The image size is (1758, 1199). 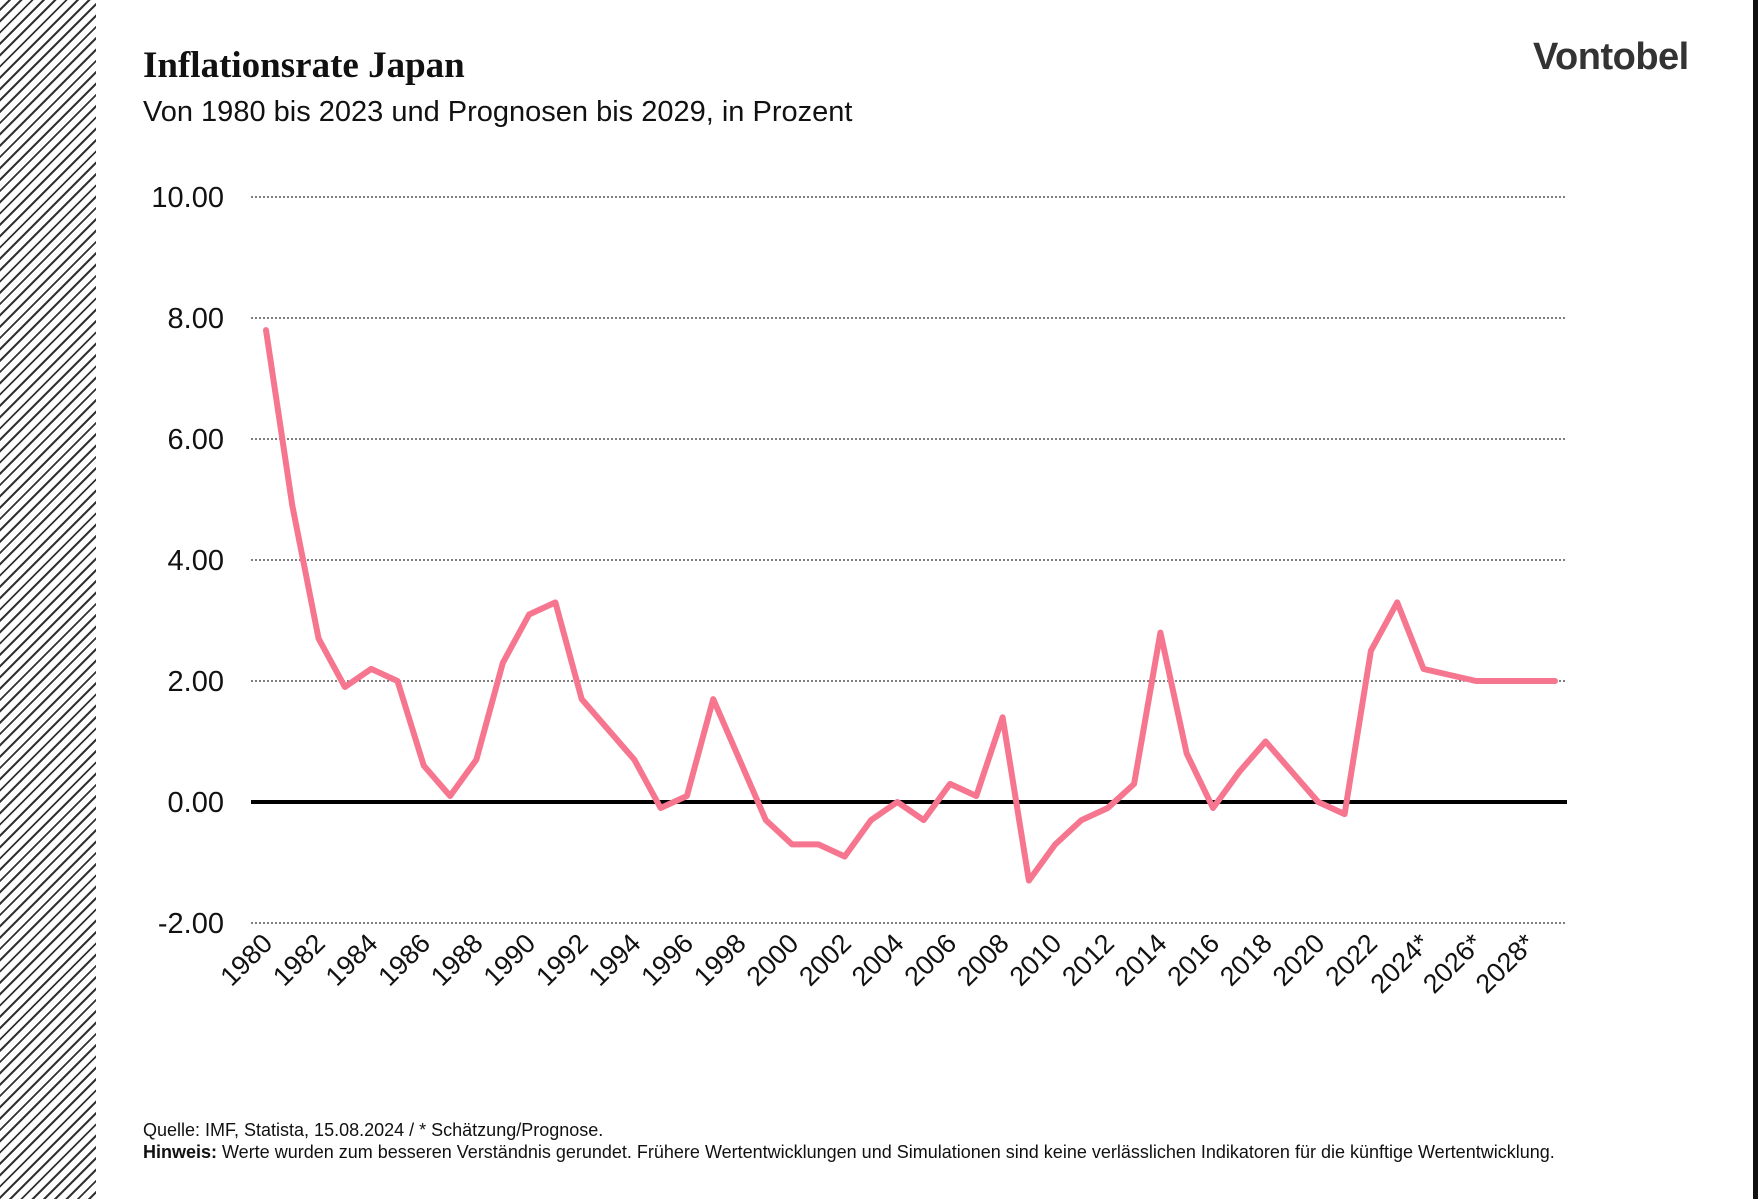 I want to click on x-tick-label: 2028*, so click(x=1505, y=963).